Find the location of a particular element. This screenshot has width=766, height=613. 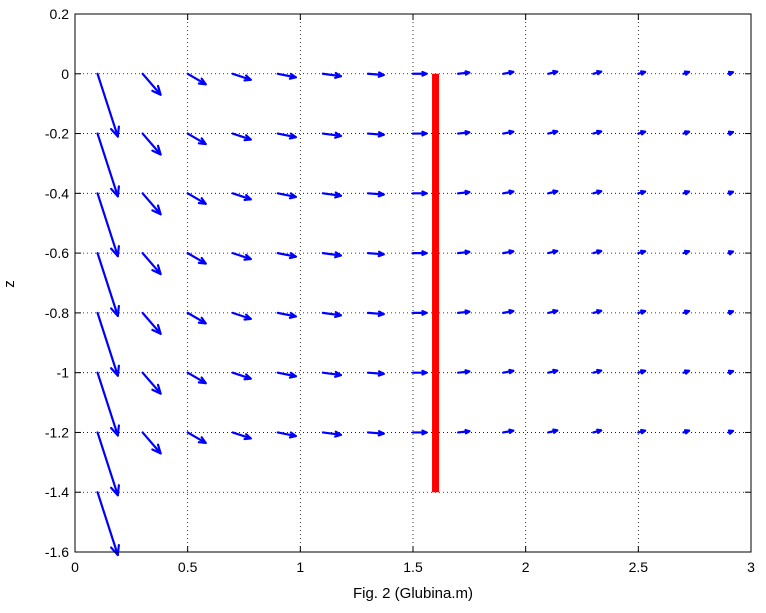

y-tick-label: -1.4 is located at coordinates (57, 492).